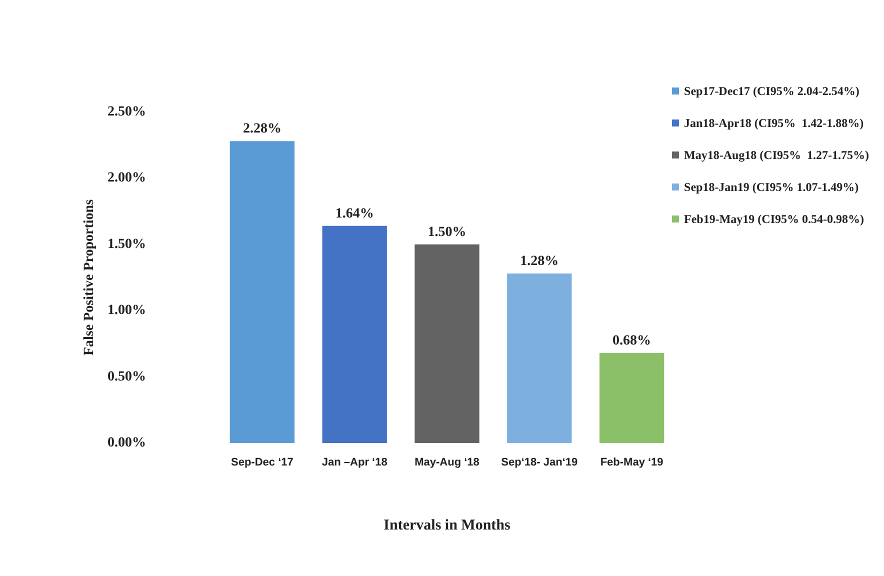  I want to click on y-tick-label: 2.50%, so click(127, 112).